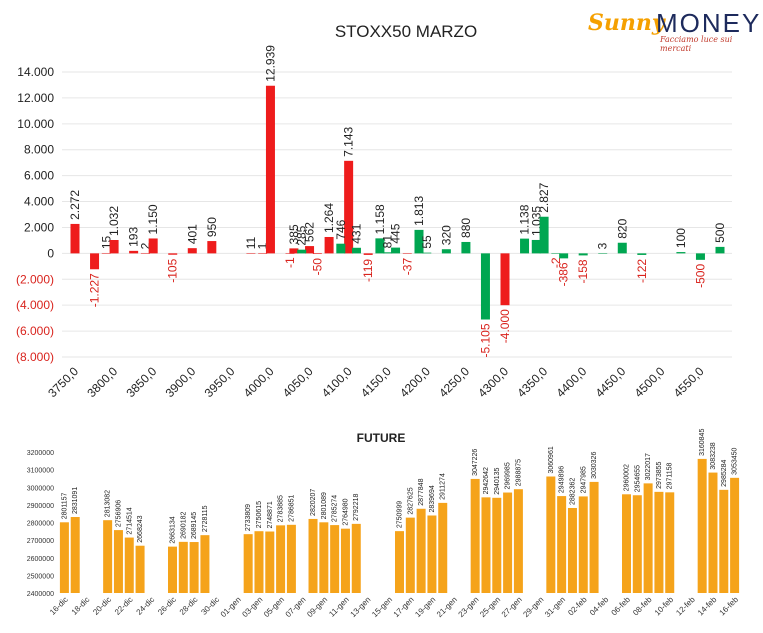 Image resolution: width=763 pixels, height=633 pixels. Describe the element at coordinates (35, 357) in the screenshot. I see `y-tick-label: (8.000)` at that location.